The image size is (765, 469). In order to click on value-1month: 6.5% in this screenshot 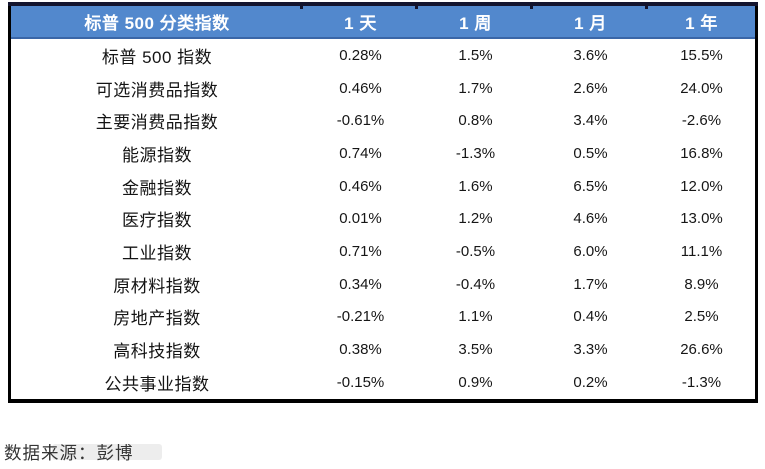, I will do `click(590, 186)`.